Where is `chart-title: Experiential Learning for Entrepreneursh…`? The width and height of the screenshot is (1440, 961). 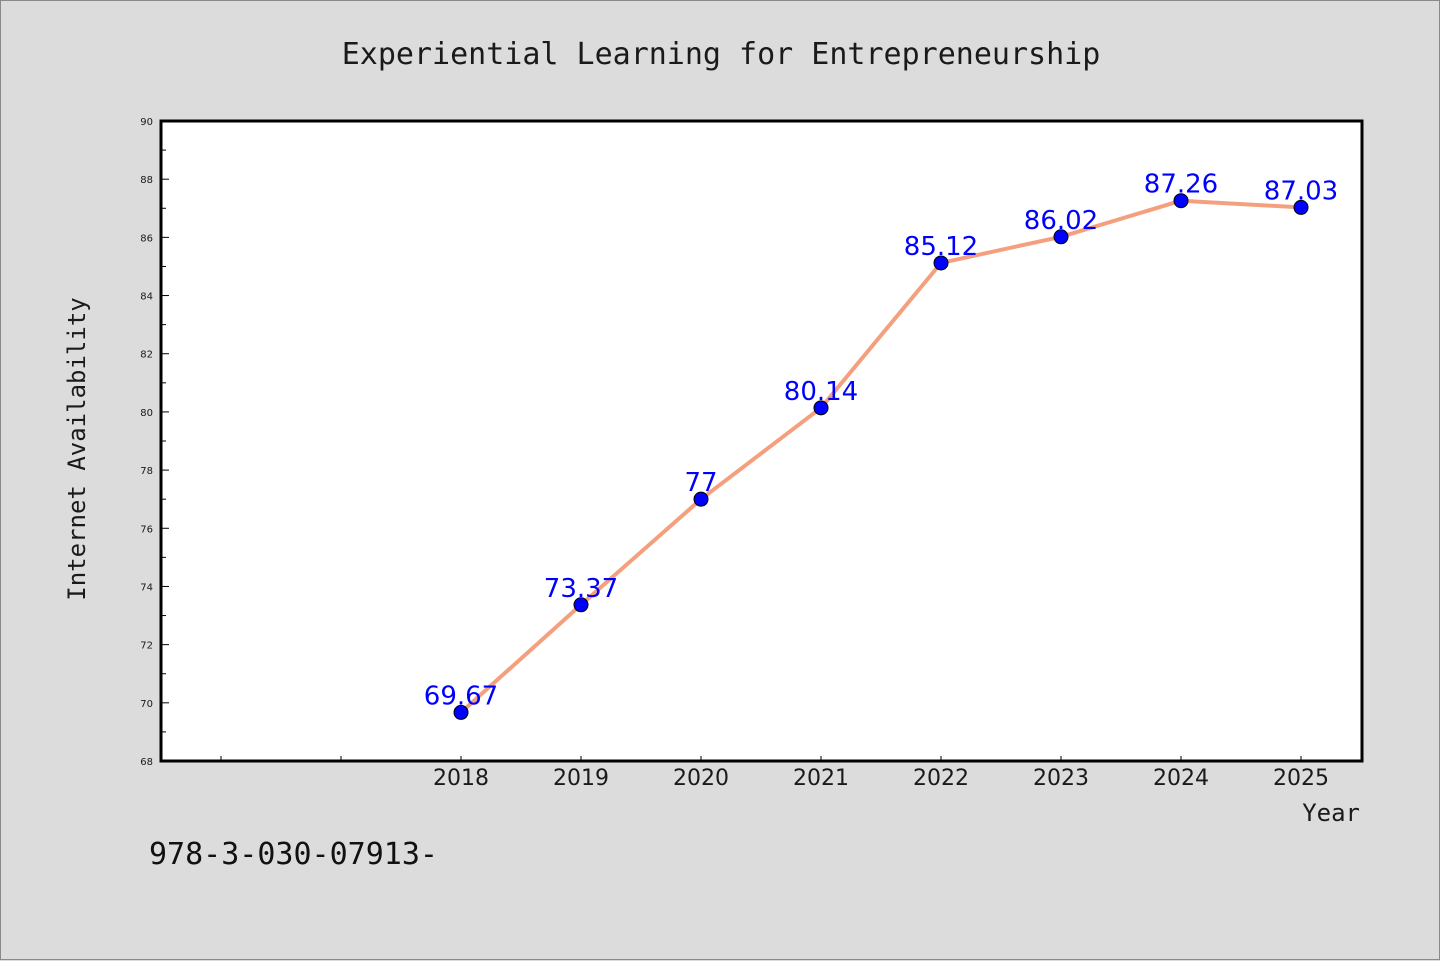
chart-title: Experiential Learning for Entrepreneursh… is located at coordinates (721, 54).